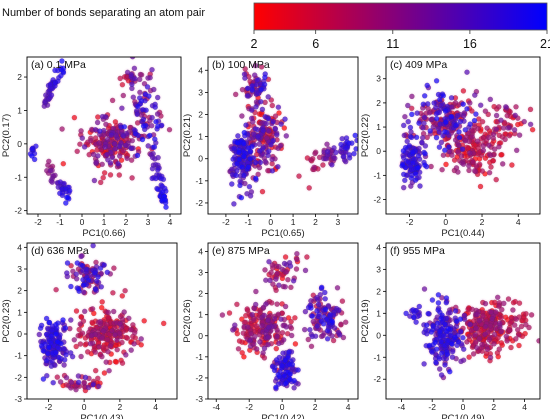  Describe the element at coordinates (470, 44) in the screenshot. I see `colorbar-tick-label: 16` at that location.